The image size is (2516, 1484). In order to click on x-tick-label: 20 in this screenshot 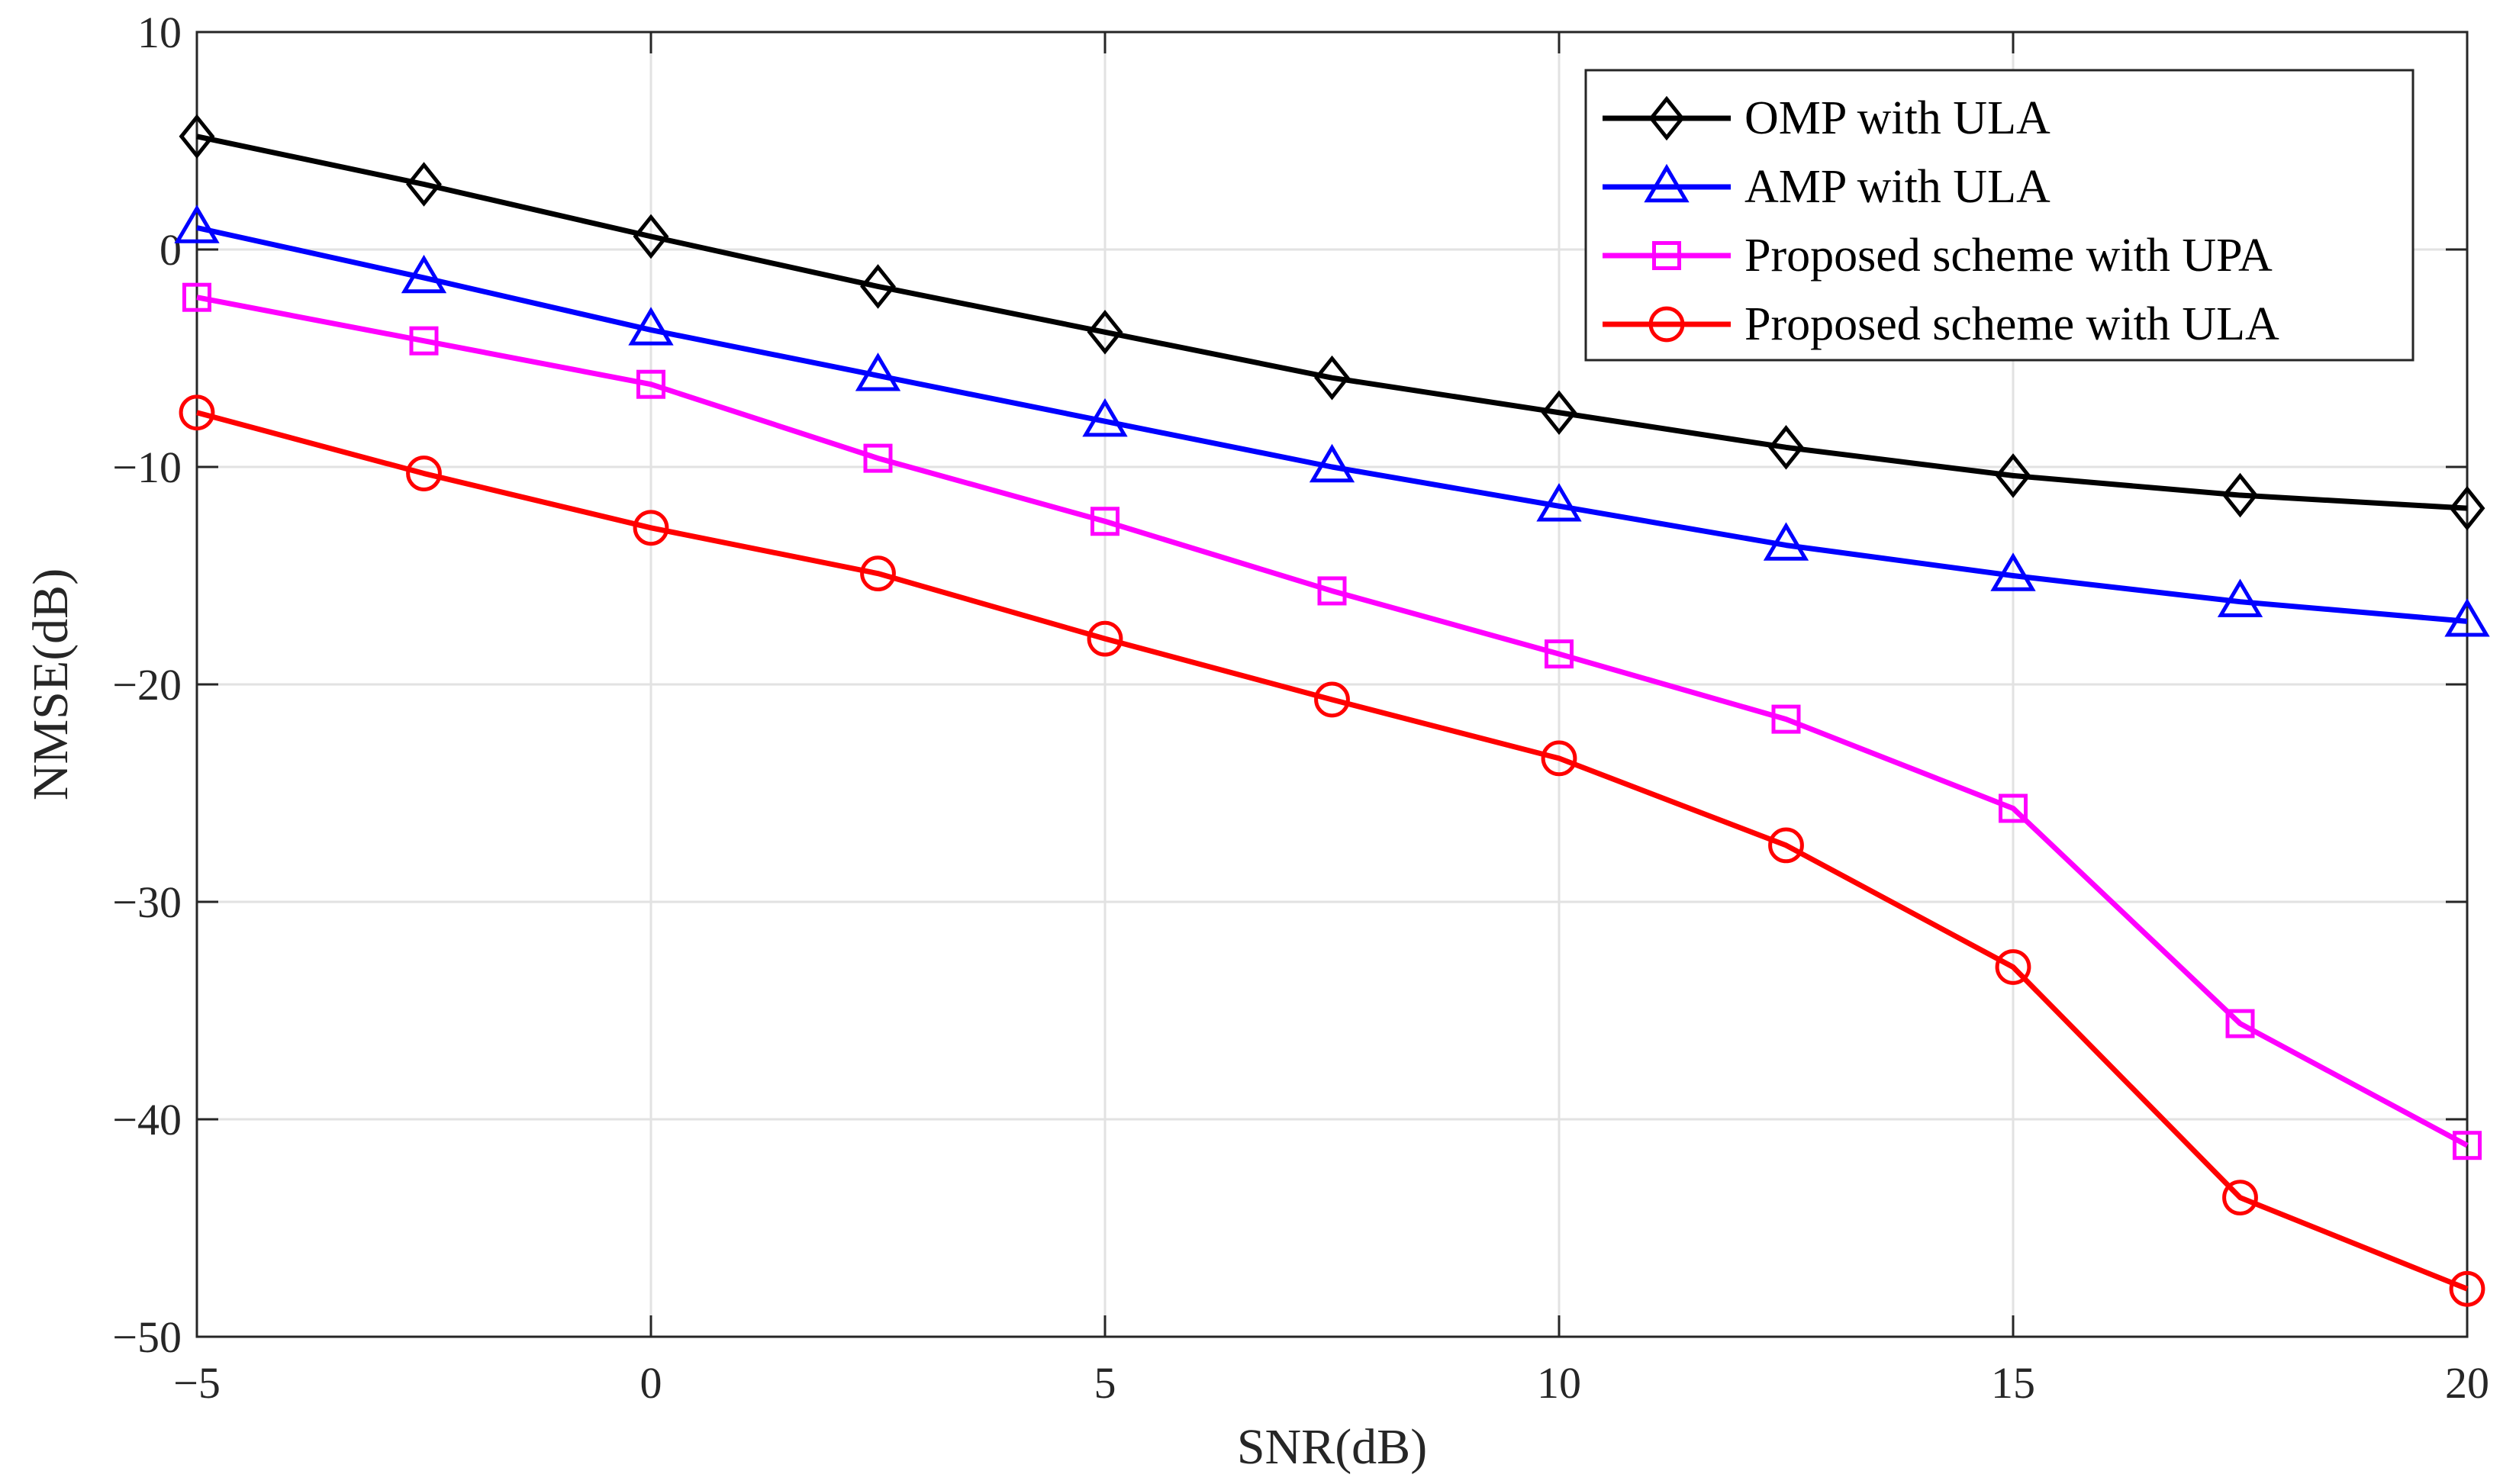, I will do `click(2467, 1383)`.